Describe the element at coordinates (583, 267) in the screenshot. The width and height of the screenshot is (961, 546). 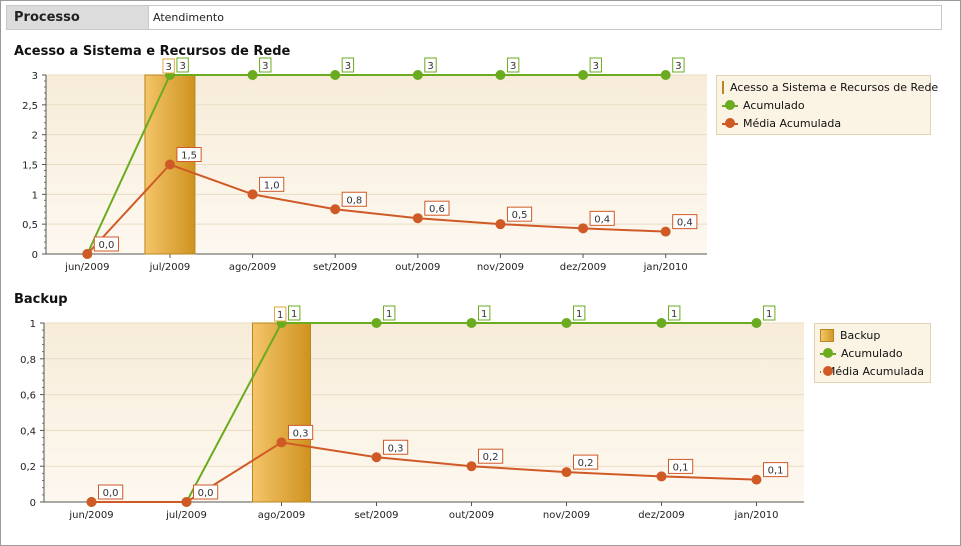
I see `chart-1-xtick-label: dez/2009` at that location.